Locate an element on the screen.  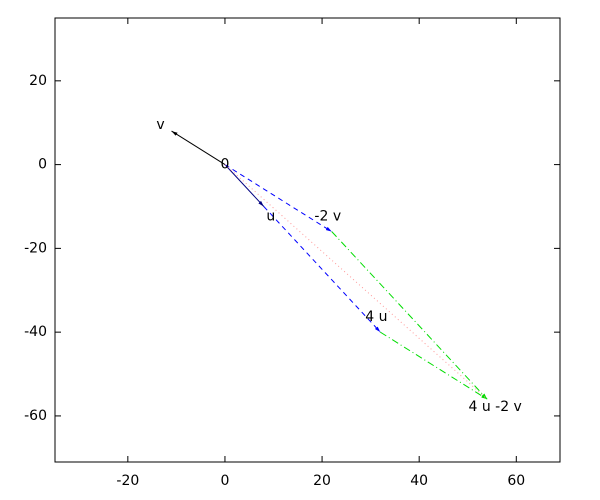
y-tick-label: -60 is located at coordinates (35, 416).